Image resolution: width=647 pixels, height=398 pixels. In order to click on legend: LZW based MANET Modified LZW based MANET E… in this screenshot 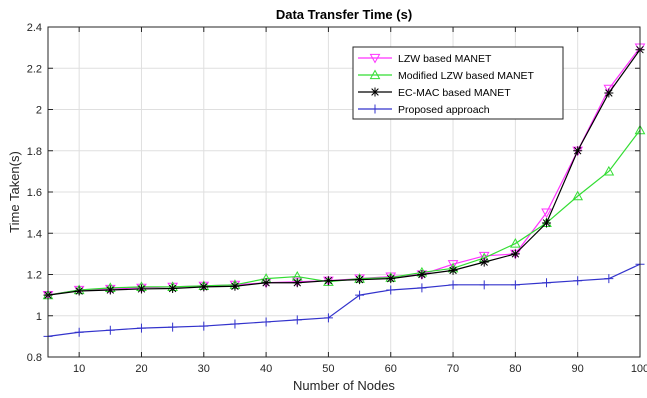, I will do `click(458, 83)`.